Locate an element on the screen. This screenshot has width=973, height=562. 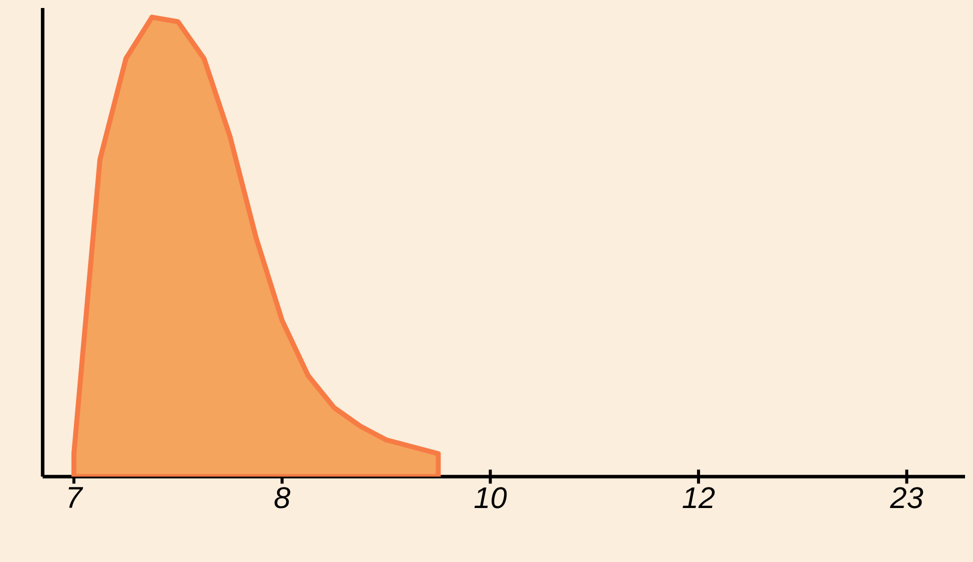
x-tick-label: 8 is located at coordinates (282, 497).